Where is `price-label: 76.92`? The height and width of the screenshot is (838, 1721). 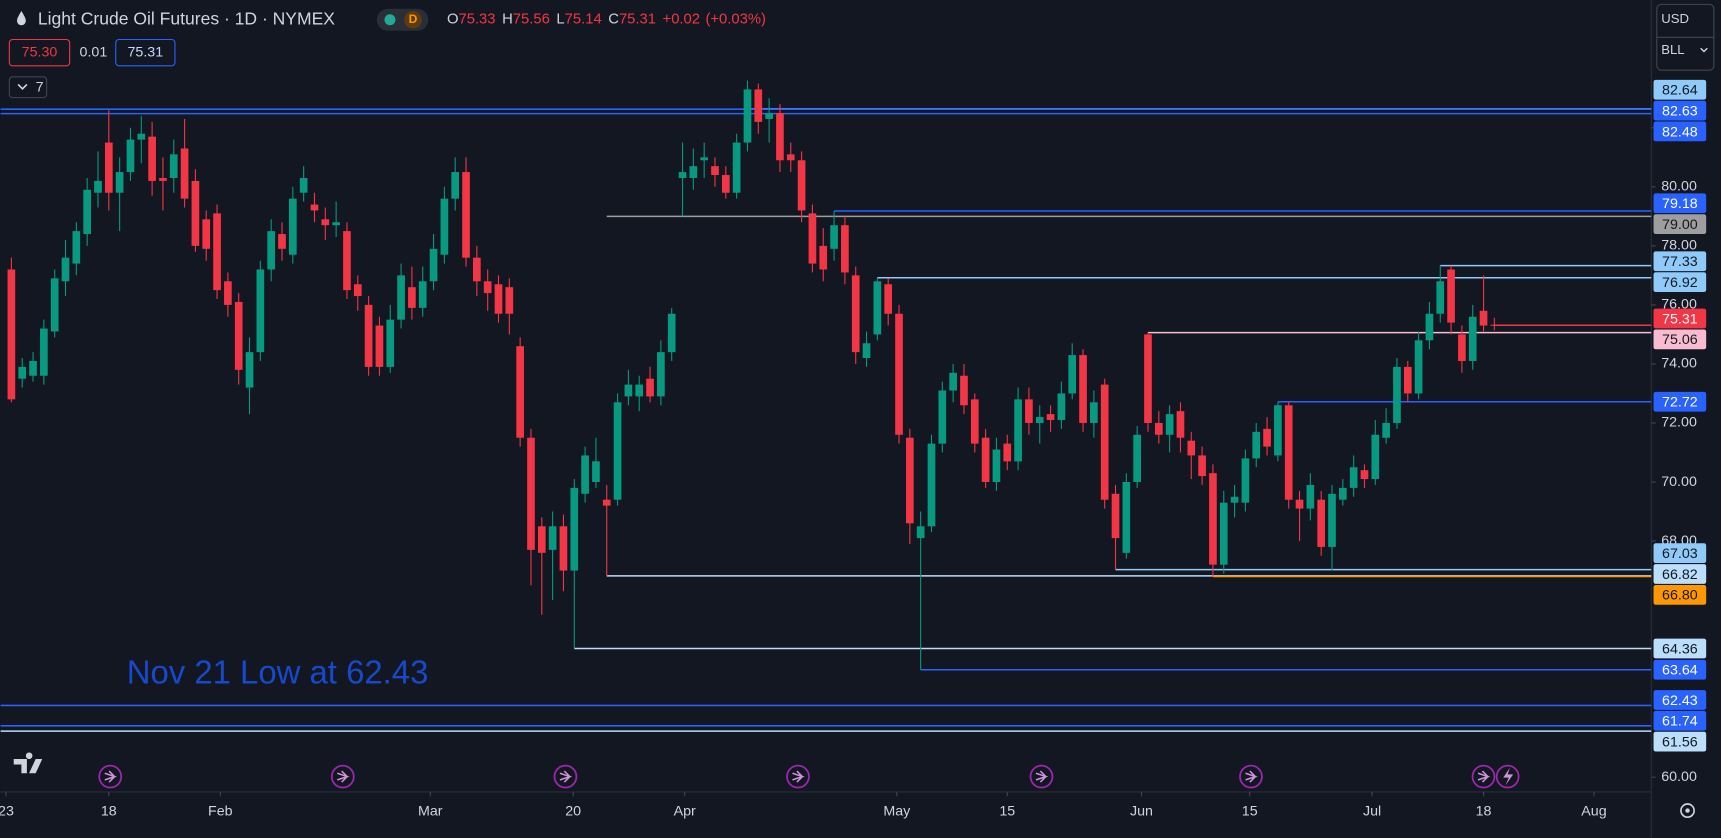
price-label: 76.92 is located at coordinates (1680, 283).